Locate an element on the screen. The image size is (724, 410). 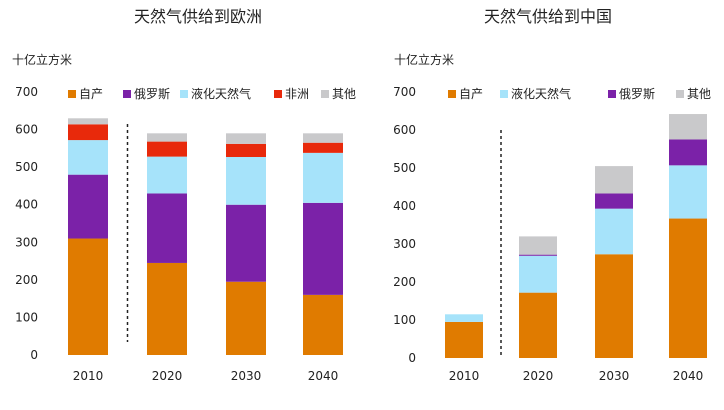
europe-y-tick-label: 400 is located at coordinates (26, 205).